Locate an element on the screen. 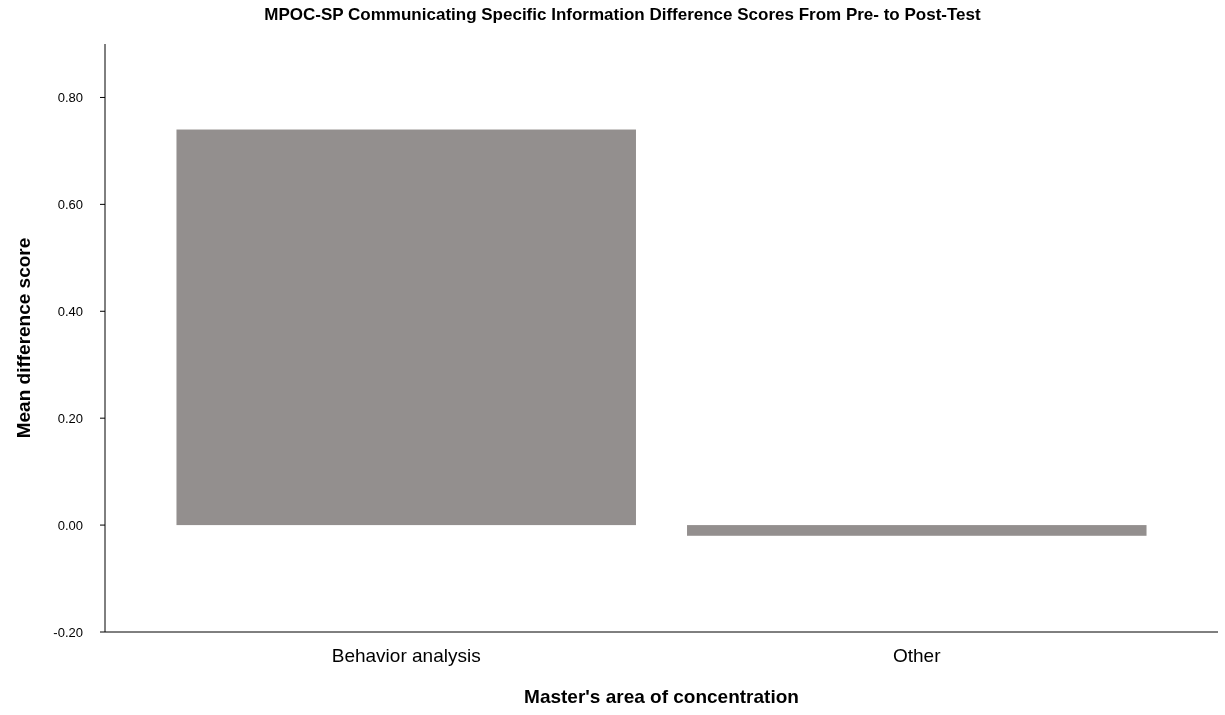 This screenshot has height=715, width=1225. y-axis-title: Mean difference score is located at coordinates (23, 338).